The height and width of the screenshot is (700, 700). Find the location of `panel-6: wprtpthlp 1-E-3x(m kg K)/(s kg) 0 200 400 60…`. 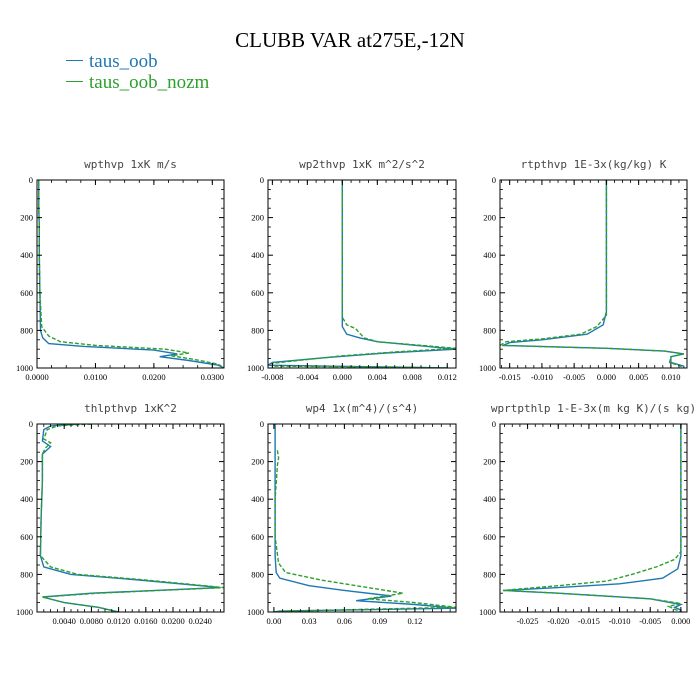

panel-6: wprtpthlp 1-E-3x(m kg K)/(s kg) 0 200 400 60… is located at coordinates (587, 514).